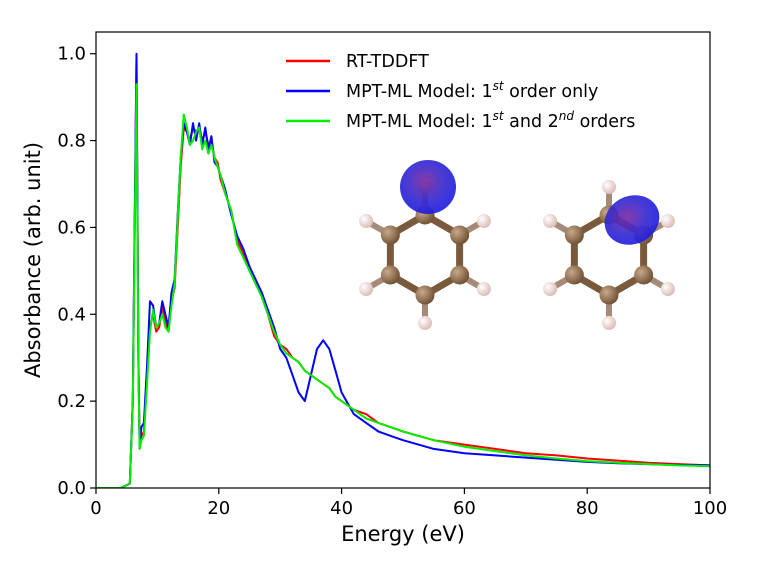  Describe the element at coordinates (71, 54) in the screenshot. I see `y-tick-label: 1.0` at that location.